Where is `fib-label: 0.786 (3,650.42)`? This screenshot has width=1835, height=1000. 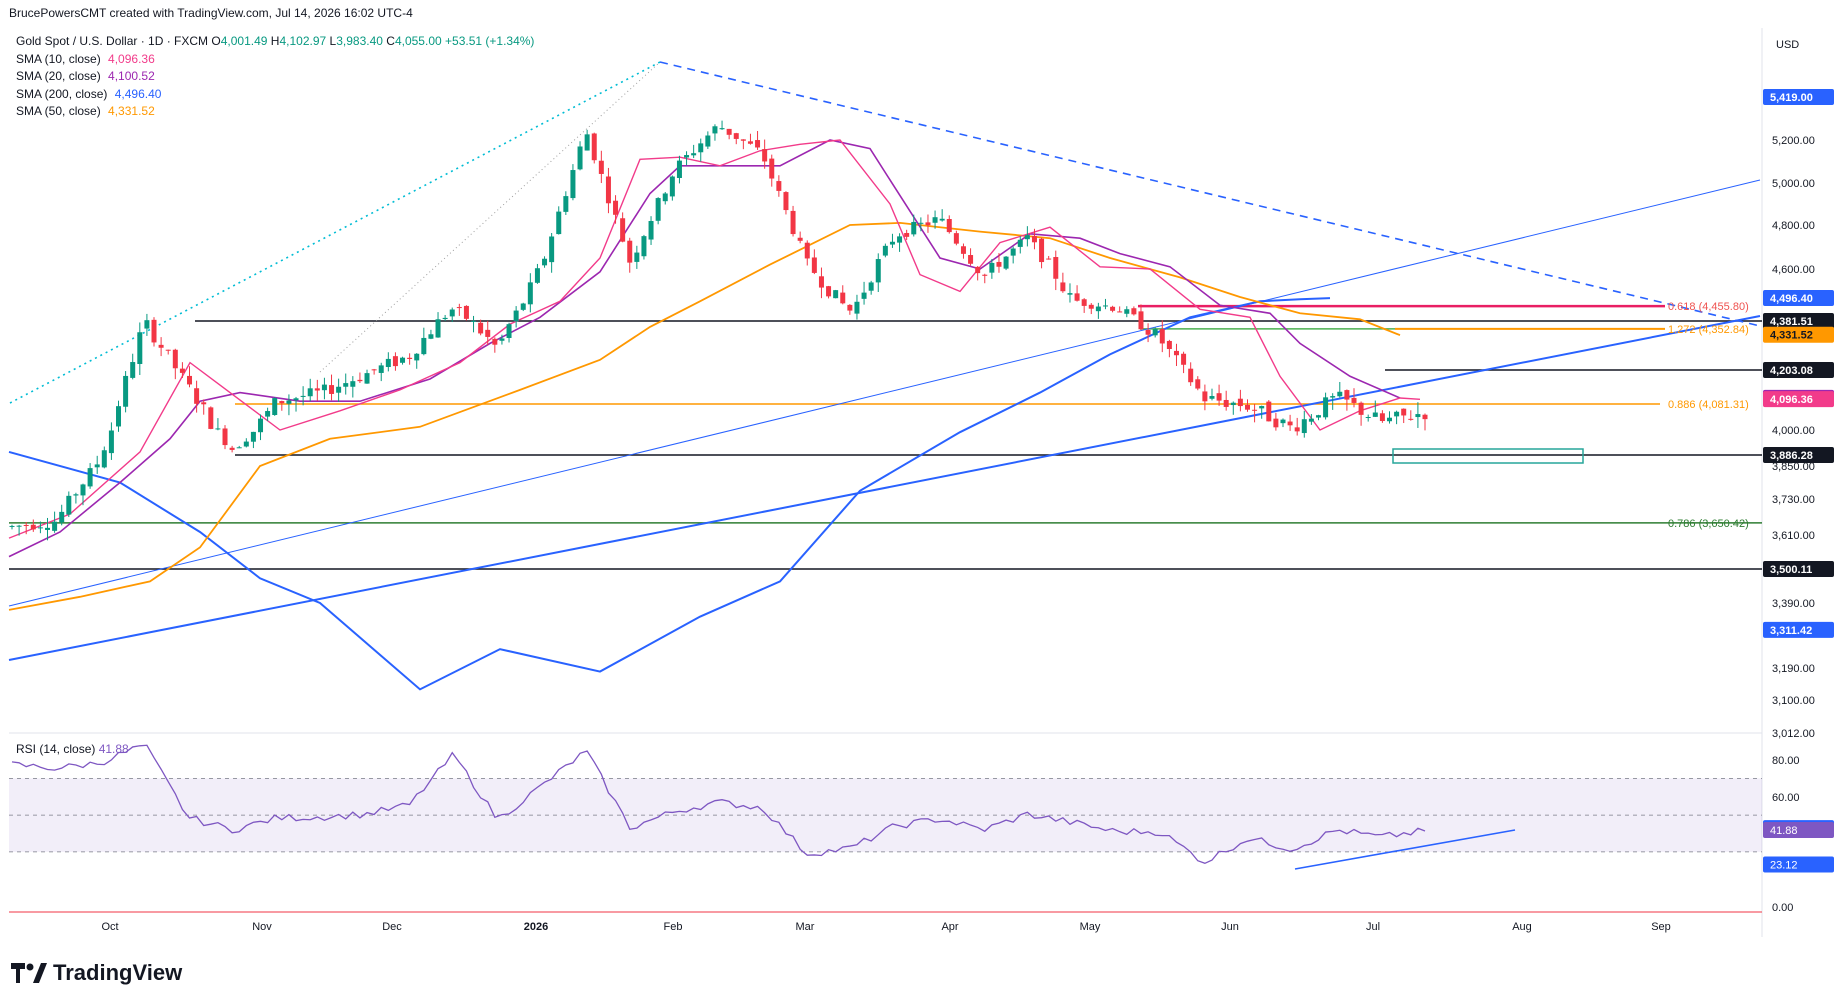 fib-label: 0.786 (3,650.42) is located at coordinates (1708, 524).